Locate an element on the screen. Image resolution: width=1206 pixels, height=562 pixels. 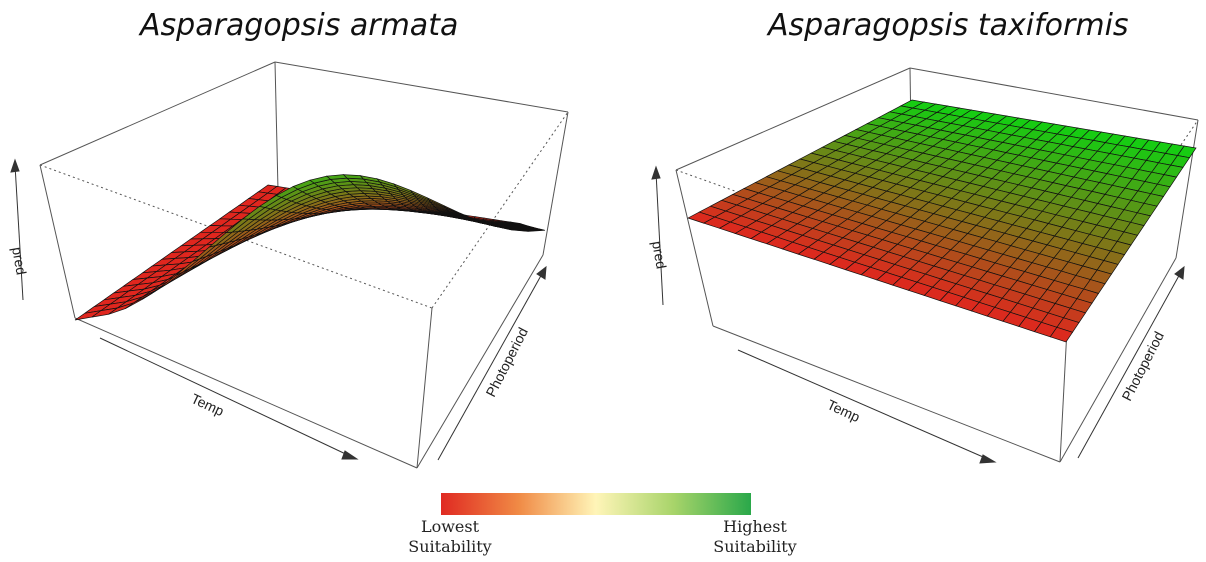
panel-title-armata: Asparagopsis armata is located at coordinates (299, 25).